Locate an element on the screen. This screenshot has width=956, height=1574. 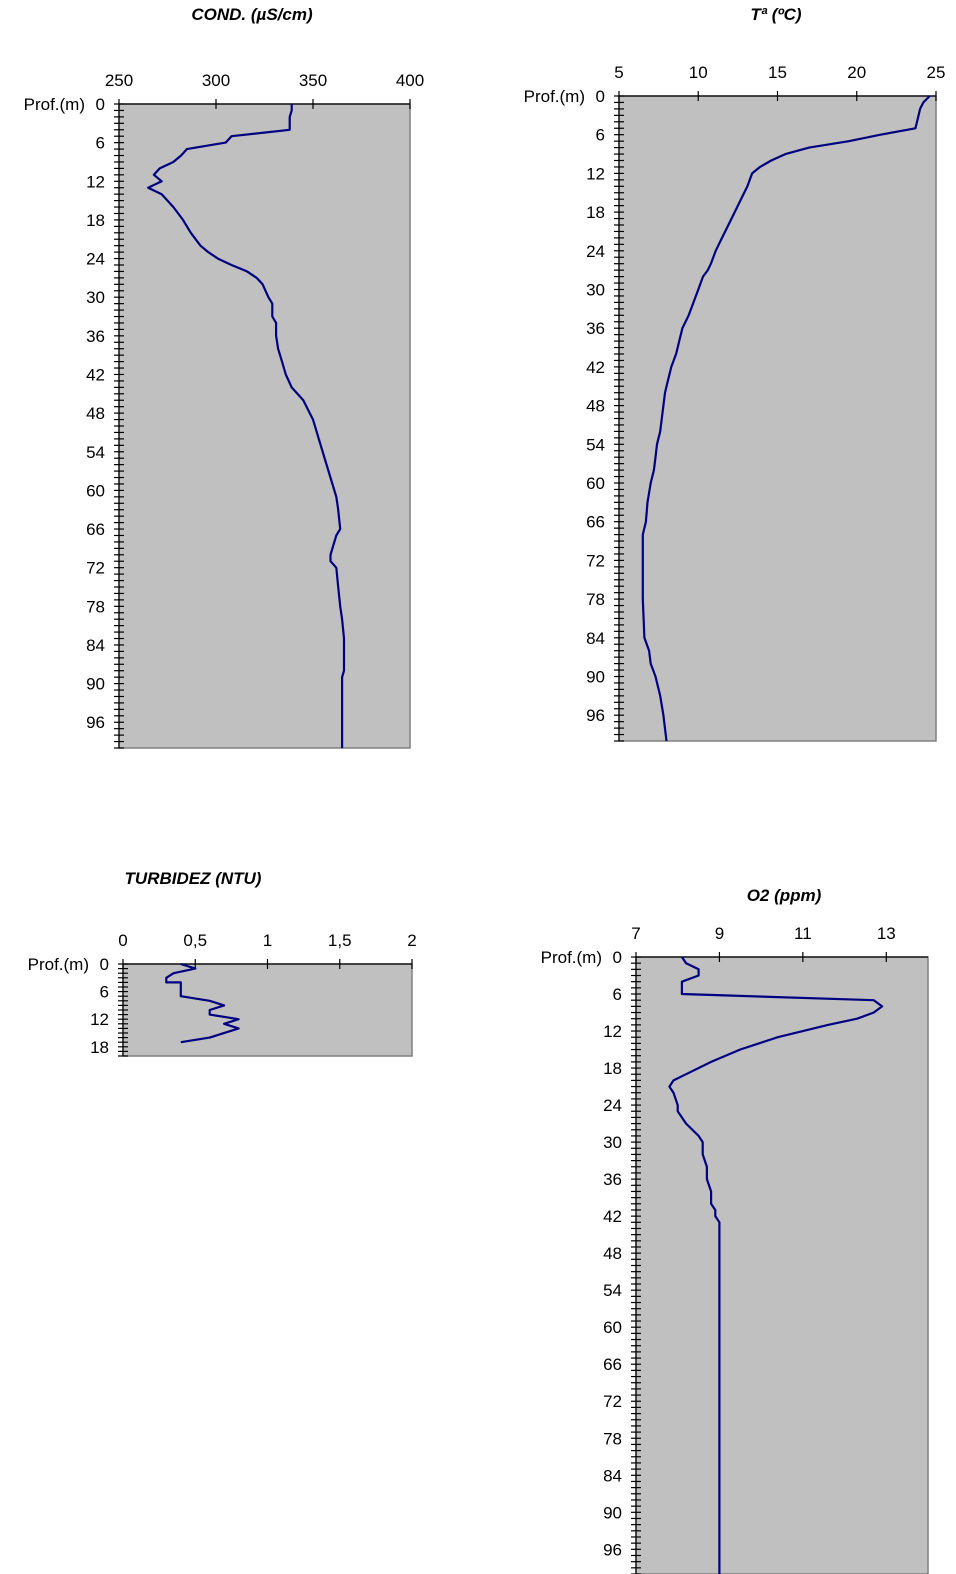
x-tick-label: 15 is located at coordinates (777, 72).